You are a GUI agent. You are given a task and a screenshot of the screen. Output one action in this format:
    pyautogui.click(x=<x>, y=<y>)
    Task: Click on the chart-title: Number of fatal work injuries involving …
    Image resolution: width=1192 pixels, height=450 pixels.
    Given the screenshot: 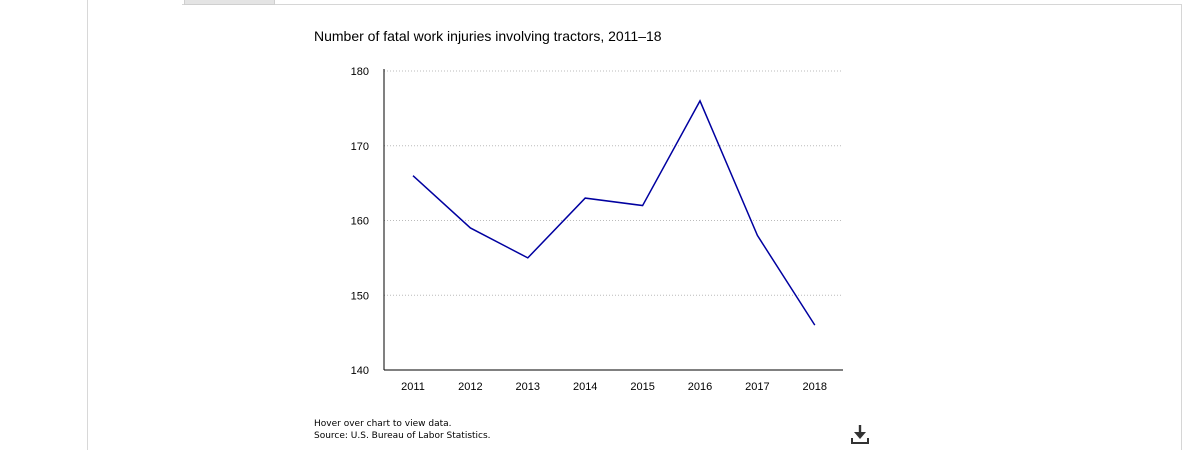 What is the action you would take?
    pyautogui.click(x=488, y=36)
    